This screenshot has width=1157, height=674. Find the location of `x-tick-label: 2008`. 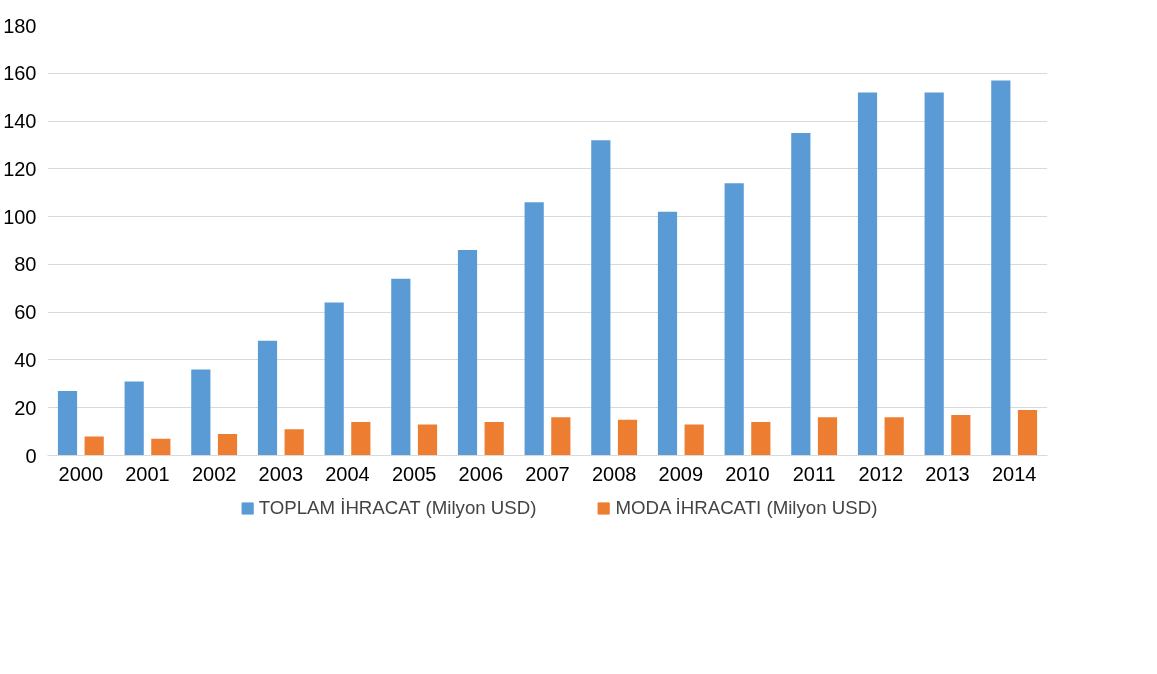

x-tick-label: 2008 is located at coordinates (614, 473).